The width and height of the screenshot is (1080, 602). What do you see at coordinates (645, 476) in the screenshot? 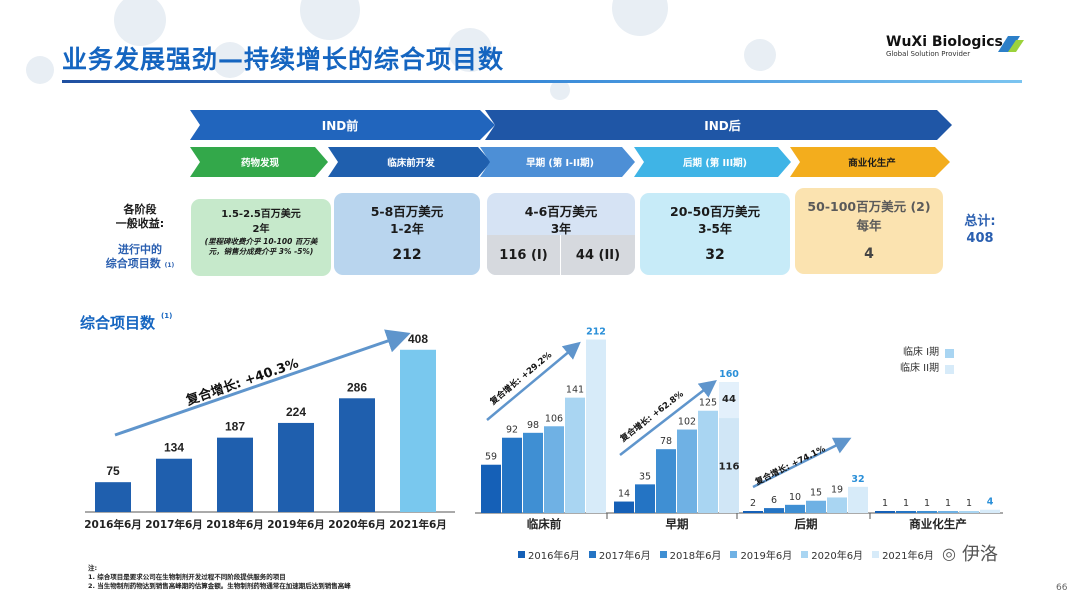
I see `bar-value-label-1-1: 35` at bounding box center [645, 476].